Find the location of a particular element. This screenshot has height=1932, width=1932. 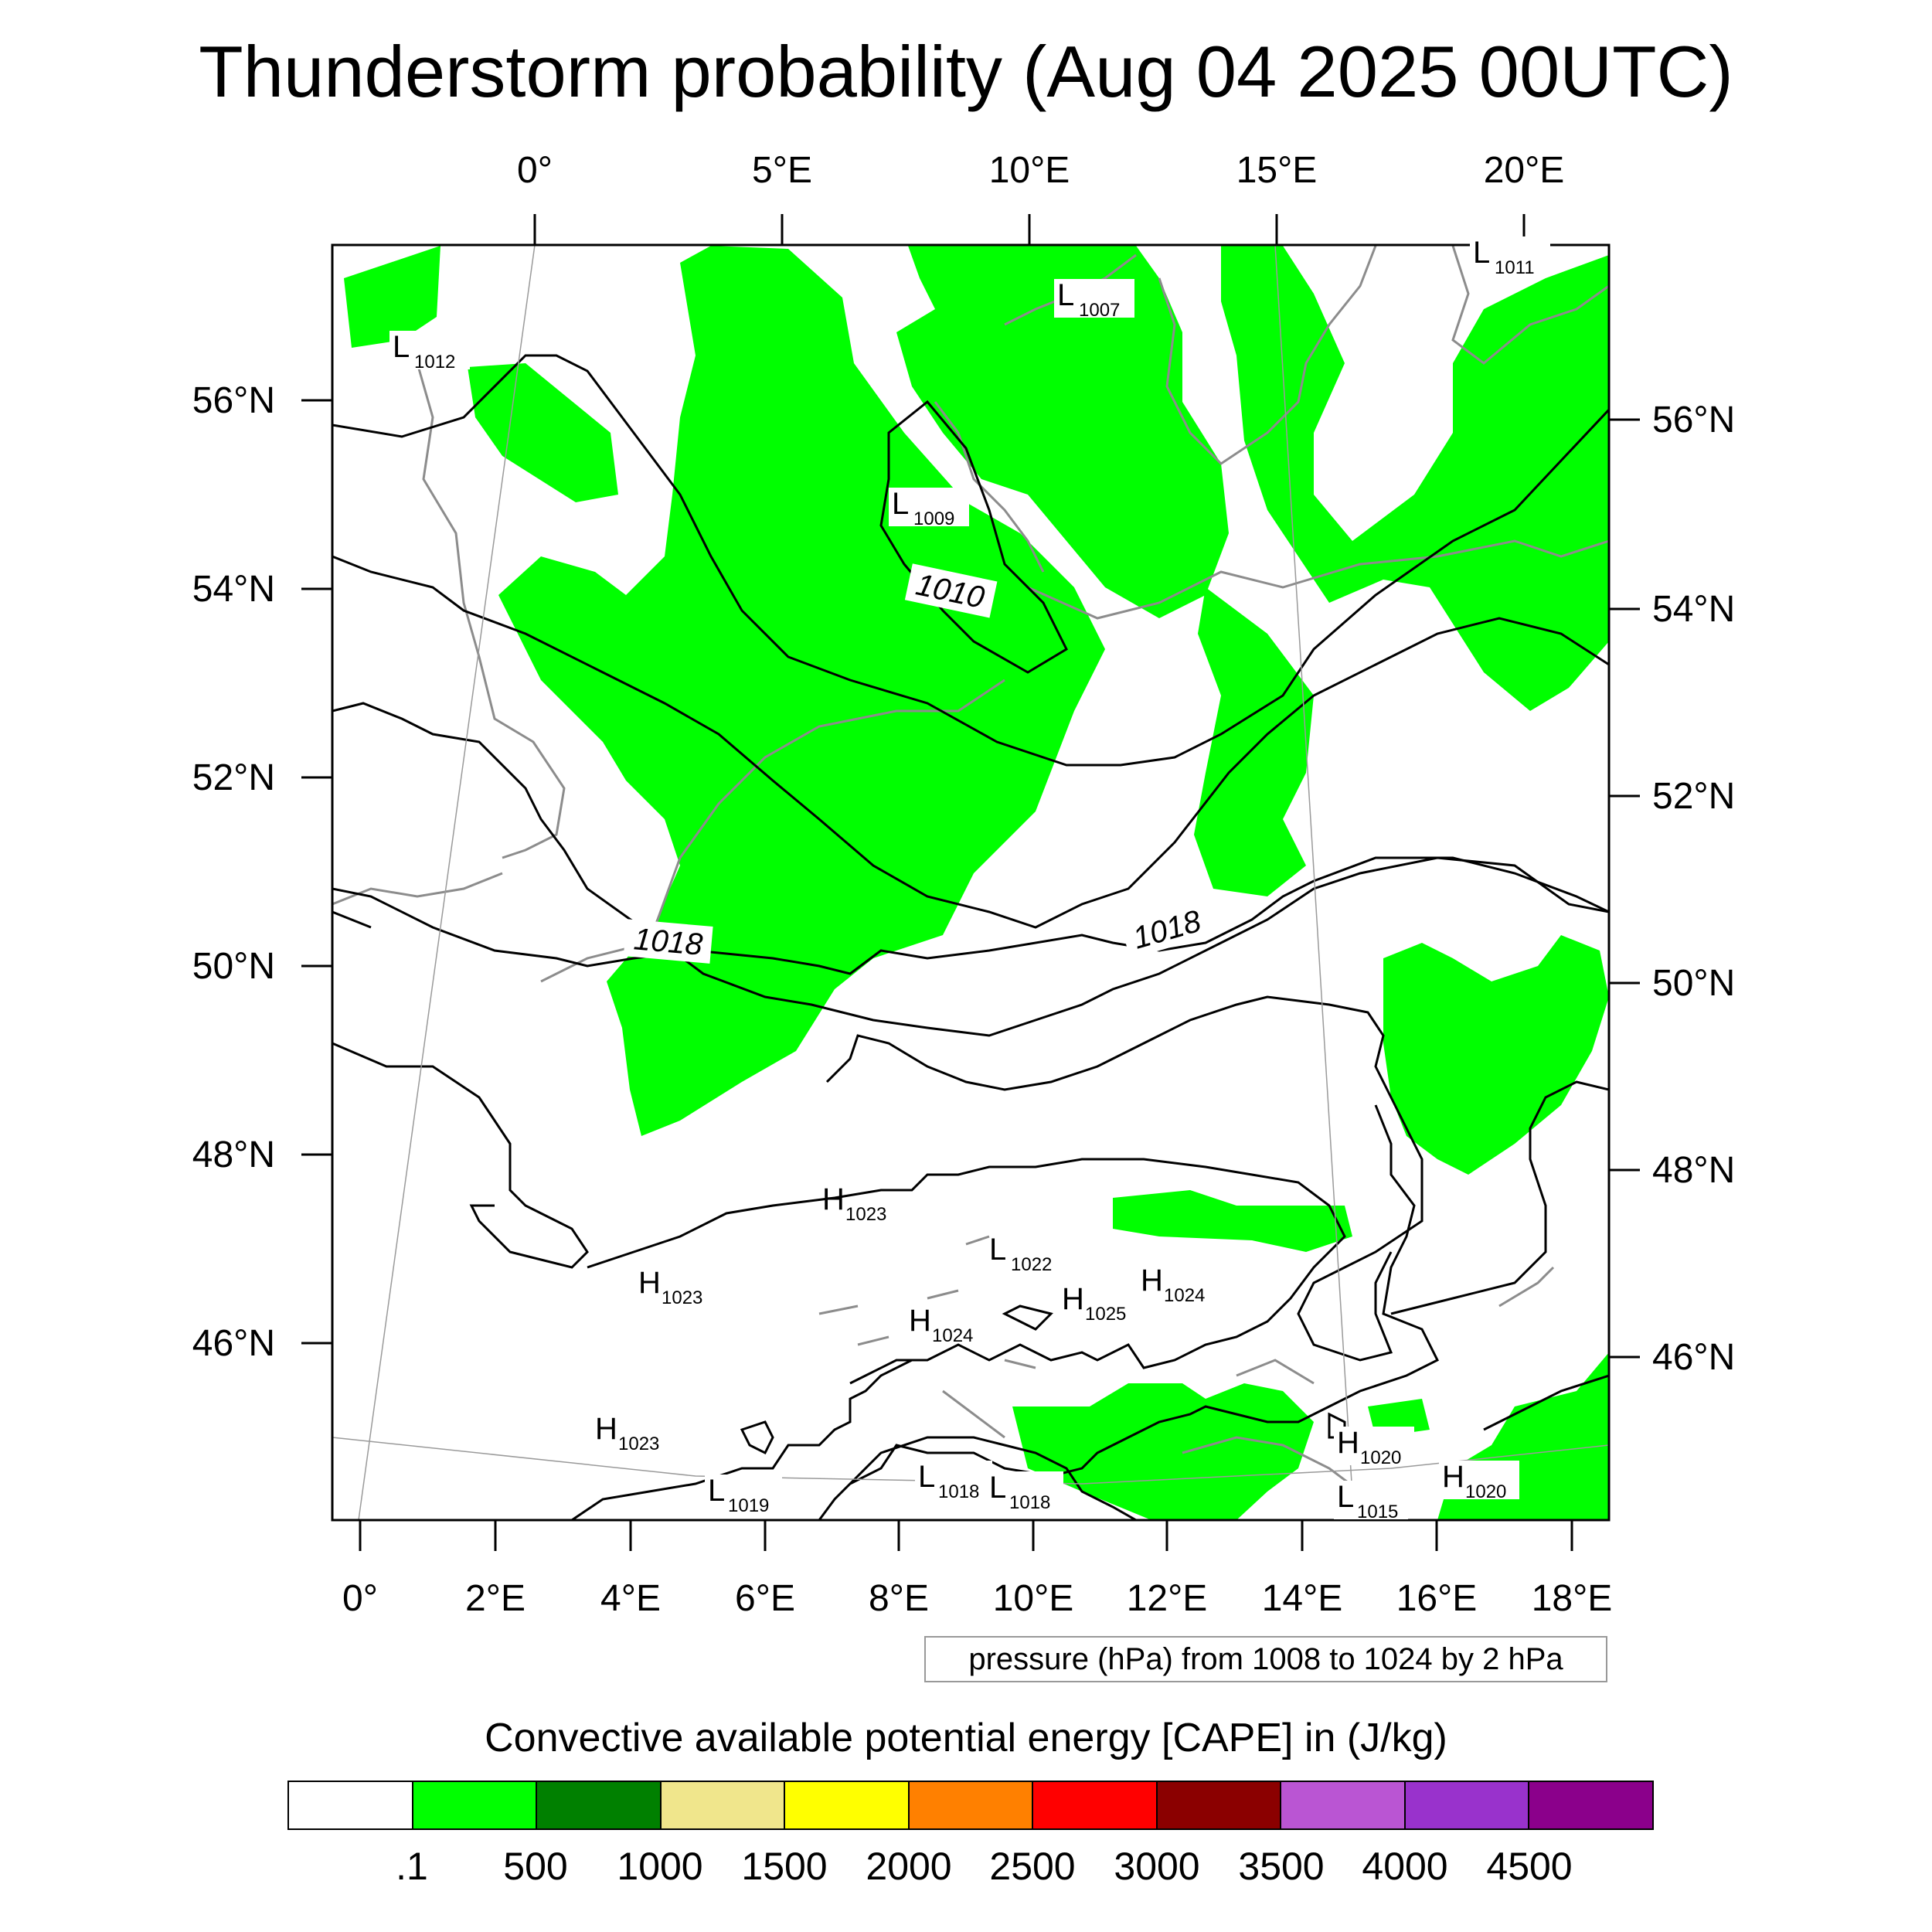

pressure-center: H 1024 is located at coordinates (941, 1325).